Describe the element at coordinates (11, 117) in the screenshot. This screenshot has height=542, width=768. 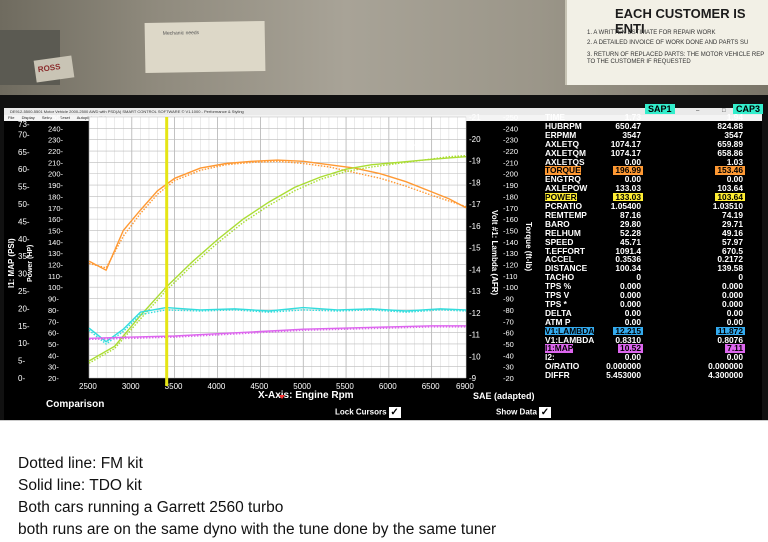
I see `menu-file: File` at that location.